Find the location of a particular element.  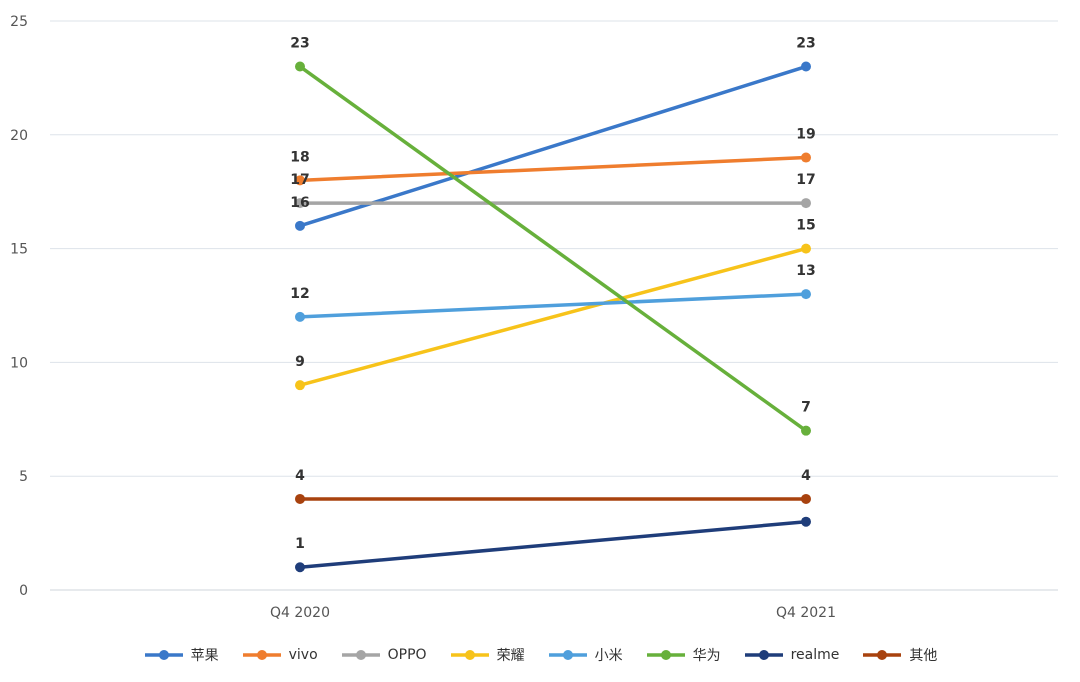

legend-label: 小米 is located at coordinates (608, 656).